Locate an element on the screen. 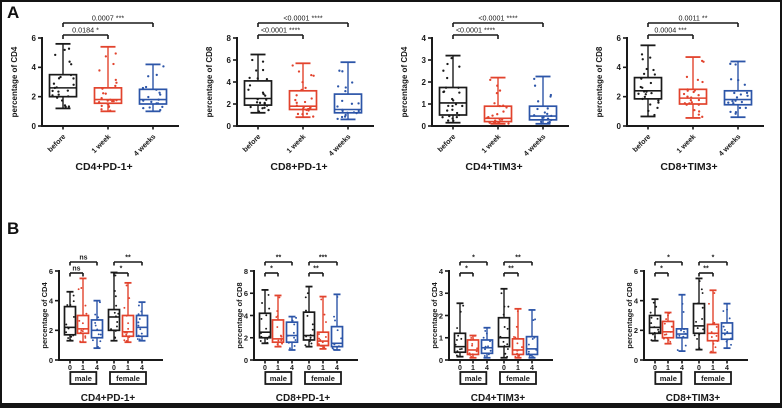  y-tick-label: 1 is located at coordinates (424, 104).